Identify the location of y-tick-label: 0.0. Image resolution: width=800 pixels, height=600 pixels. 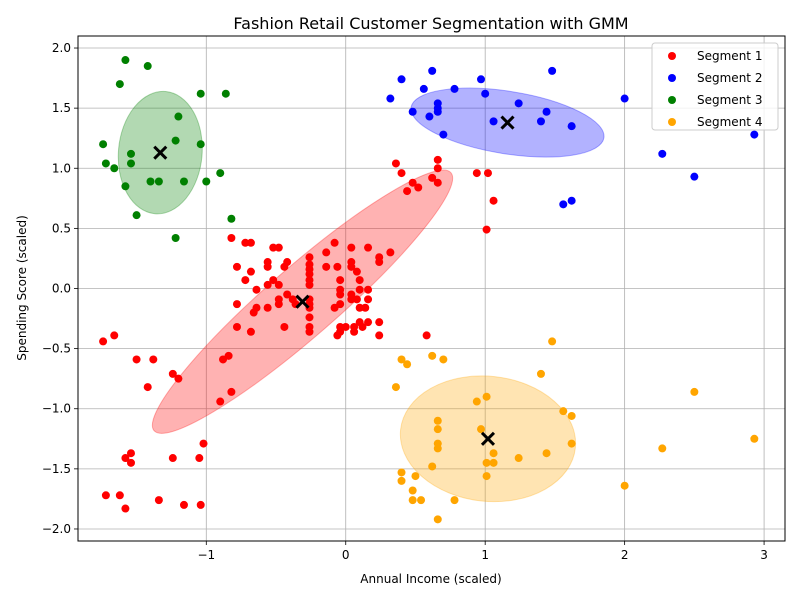
(61, 289).